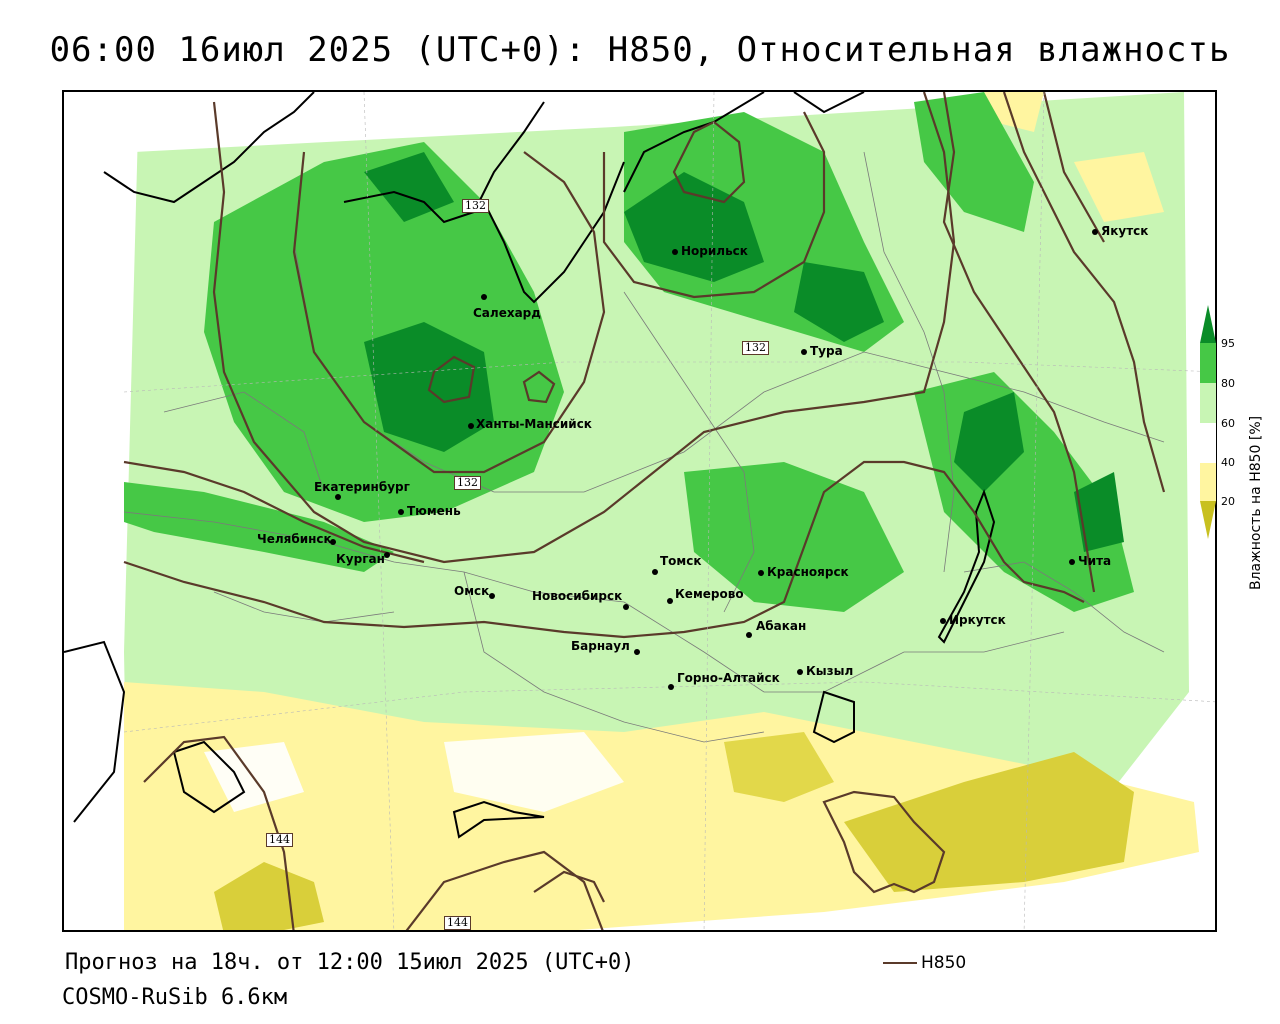  What do you see at coordinates (1208, 482) in the screenshot?
I see `colorbar-dry` at bounding box center [1208, 482].